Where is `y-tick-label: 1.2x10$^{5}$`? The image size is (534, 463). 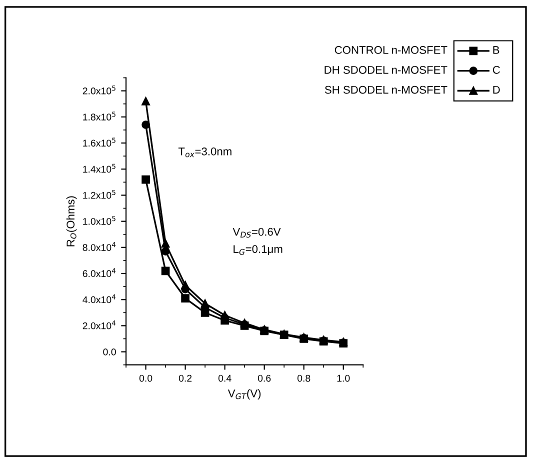 y-tick-label: 1.2x10$^{5}$ is located at coordinates (99, 194).